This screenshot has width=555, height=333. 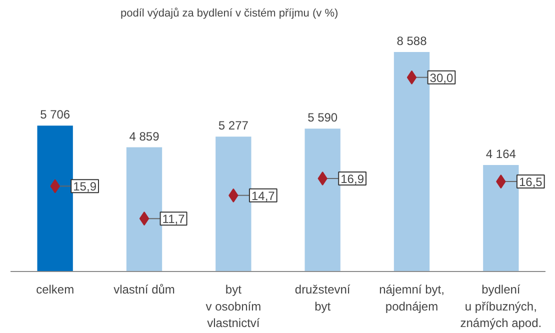 I want to click on data-label: 5 590, so click(x=323, y=117).